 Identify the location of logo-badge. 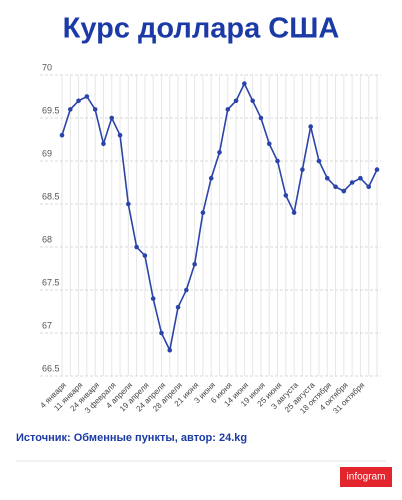
(366, 477).